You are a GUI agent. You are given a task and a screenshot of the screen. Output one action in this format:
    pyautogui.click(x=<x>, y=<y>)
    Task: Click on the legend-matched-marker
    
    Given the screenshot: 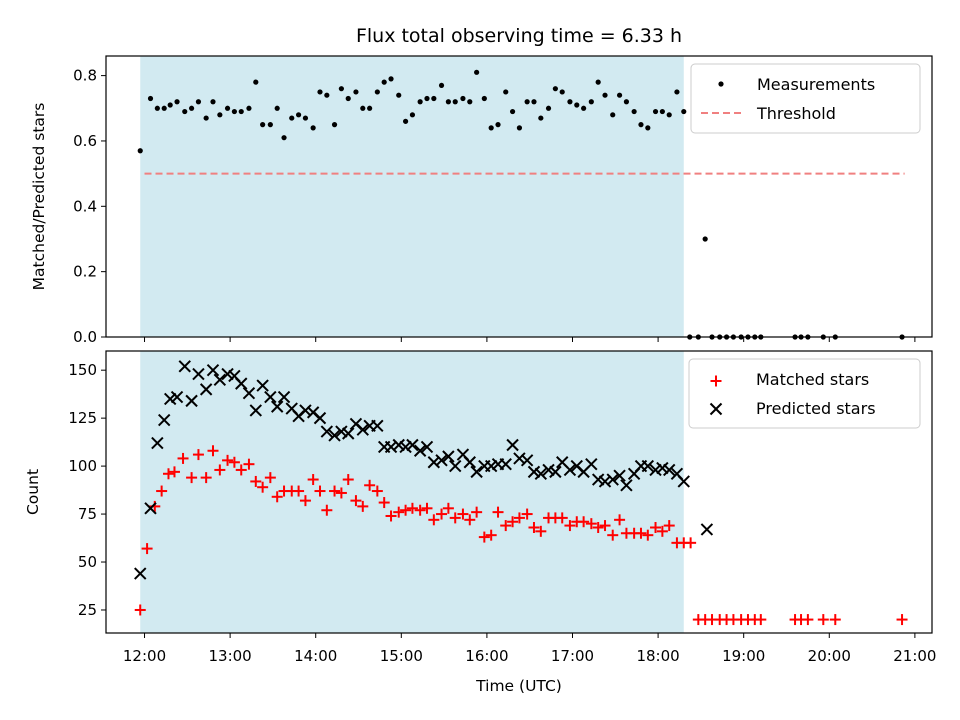 What is the action you would take?
    pyautogui.click(x=716, y=381)
    